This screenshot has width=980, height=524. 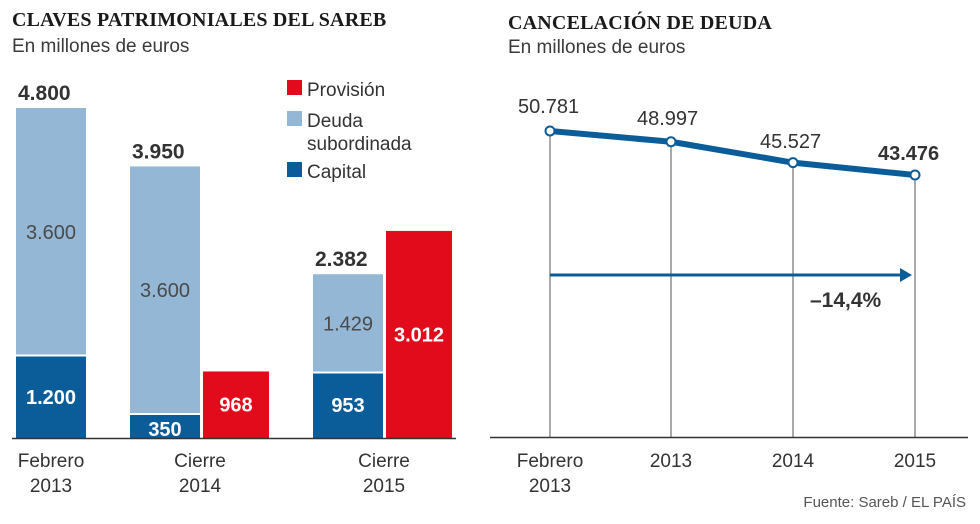 I want to click on line-x-tick-1-0: 2013, so click(x=671, y=461).